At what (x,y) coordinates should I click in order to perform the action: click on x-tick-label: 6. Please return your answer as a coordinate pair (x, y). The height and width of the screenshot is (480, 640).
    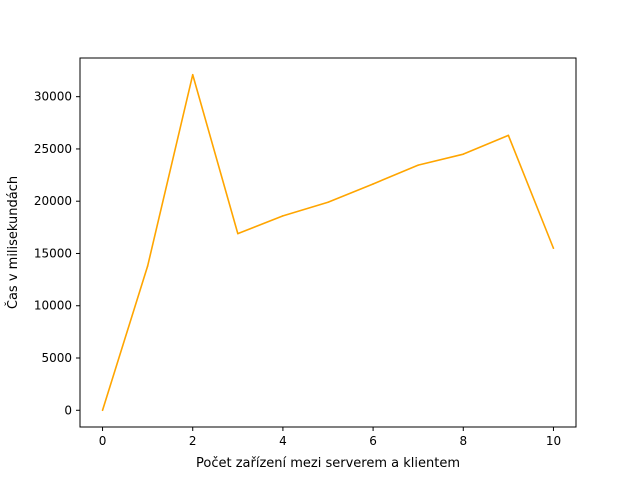
    Looking at the image, I should click on (373, 441).